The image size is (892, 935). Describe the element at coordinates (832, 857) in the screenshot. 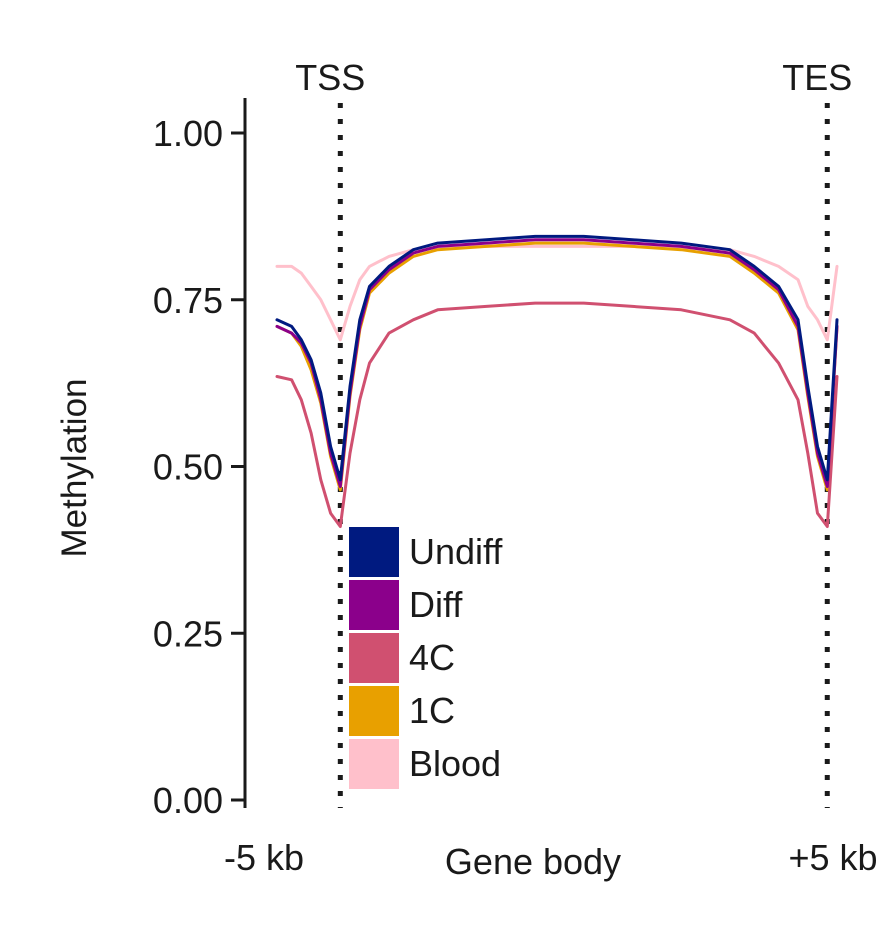

I see `x-tick-label-right: +5 kb` at that location.